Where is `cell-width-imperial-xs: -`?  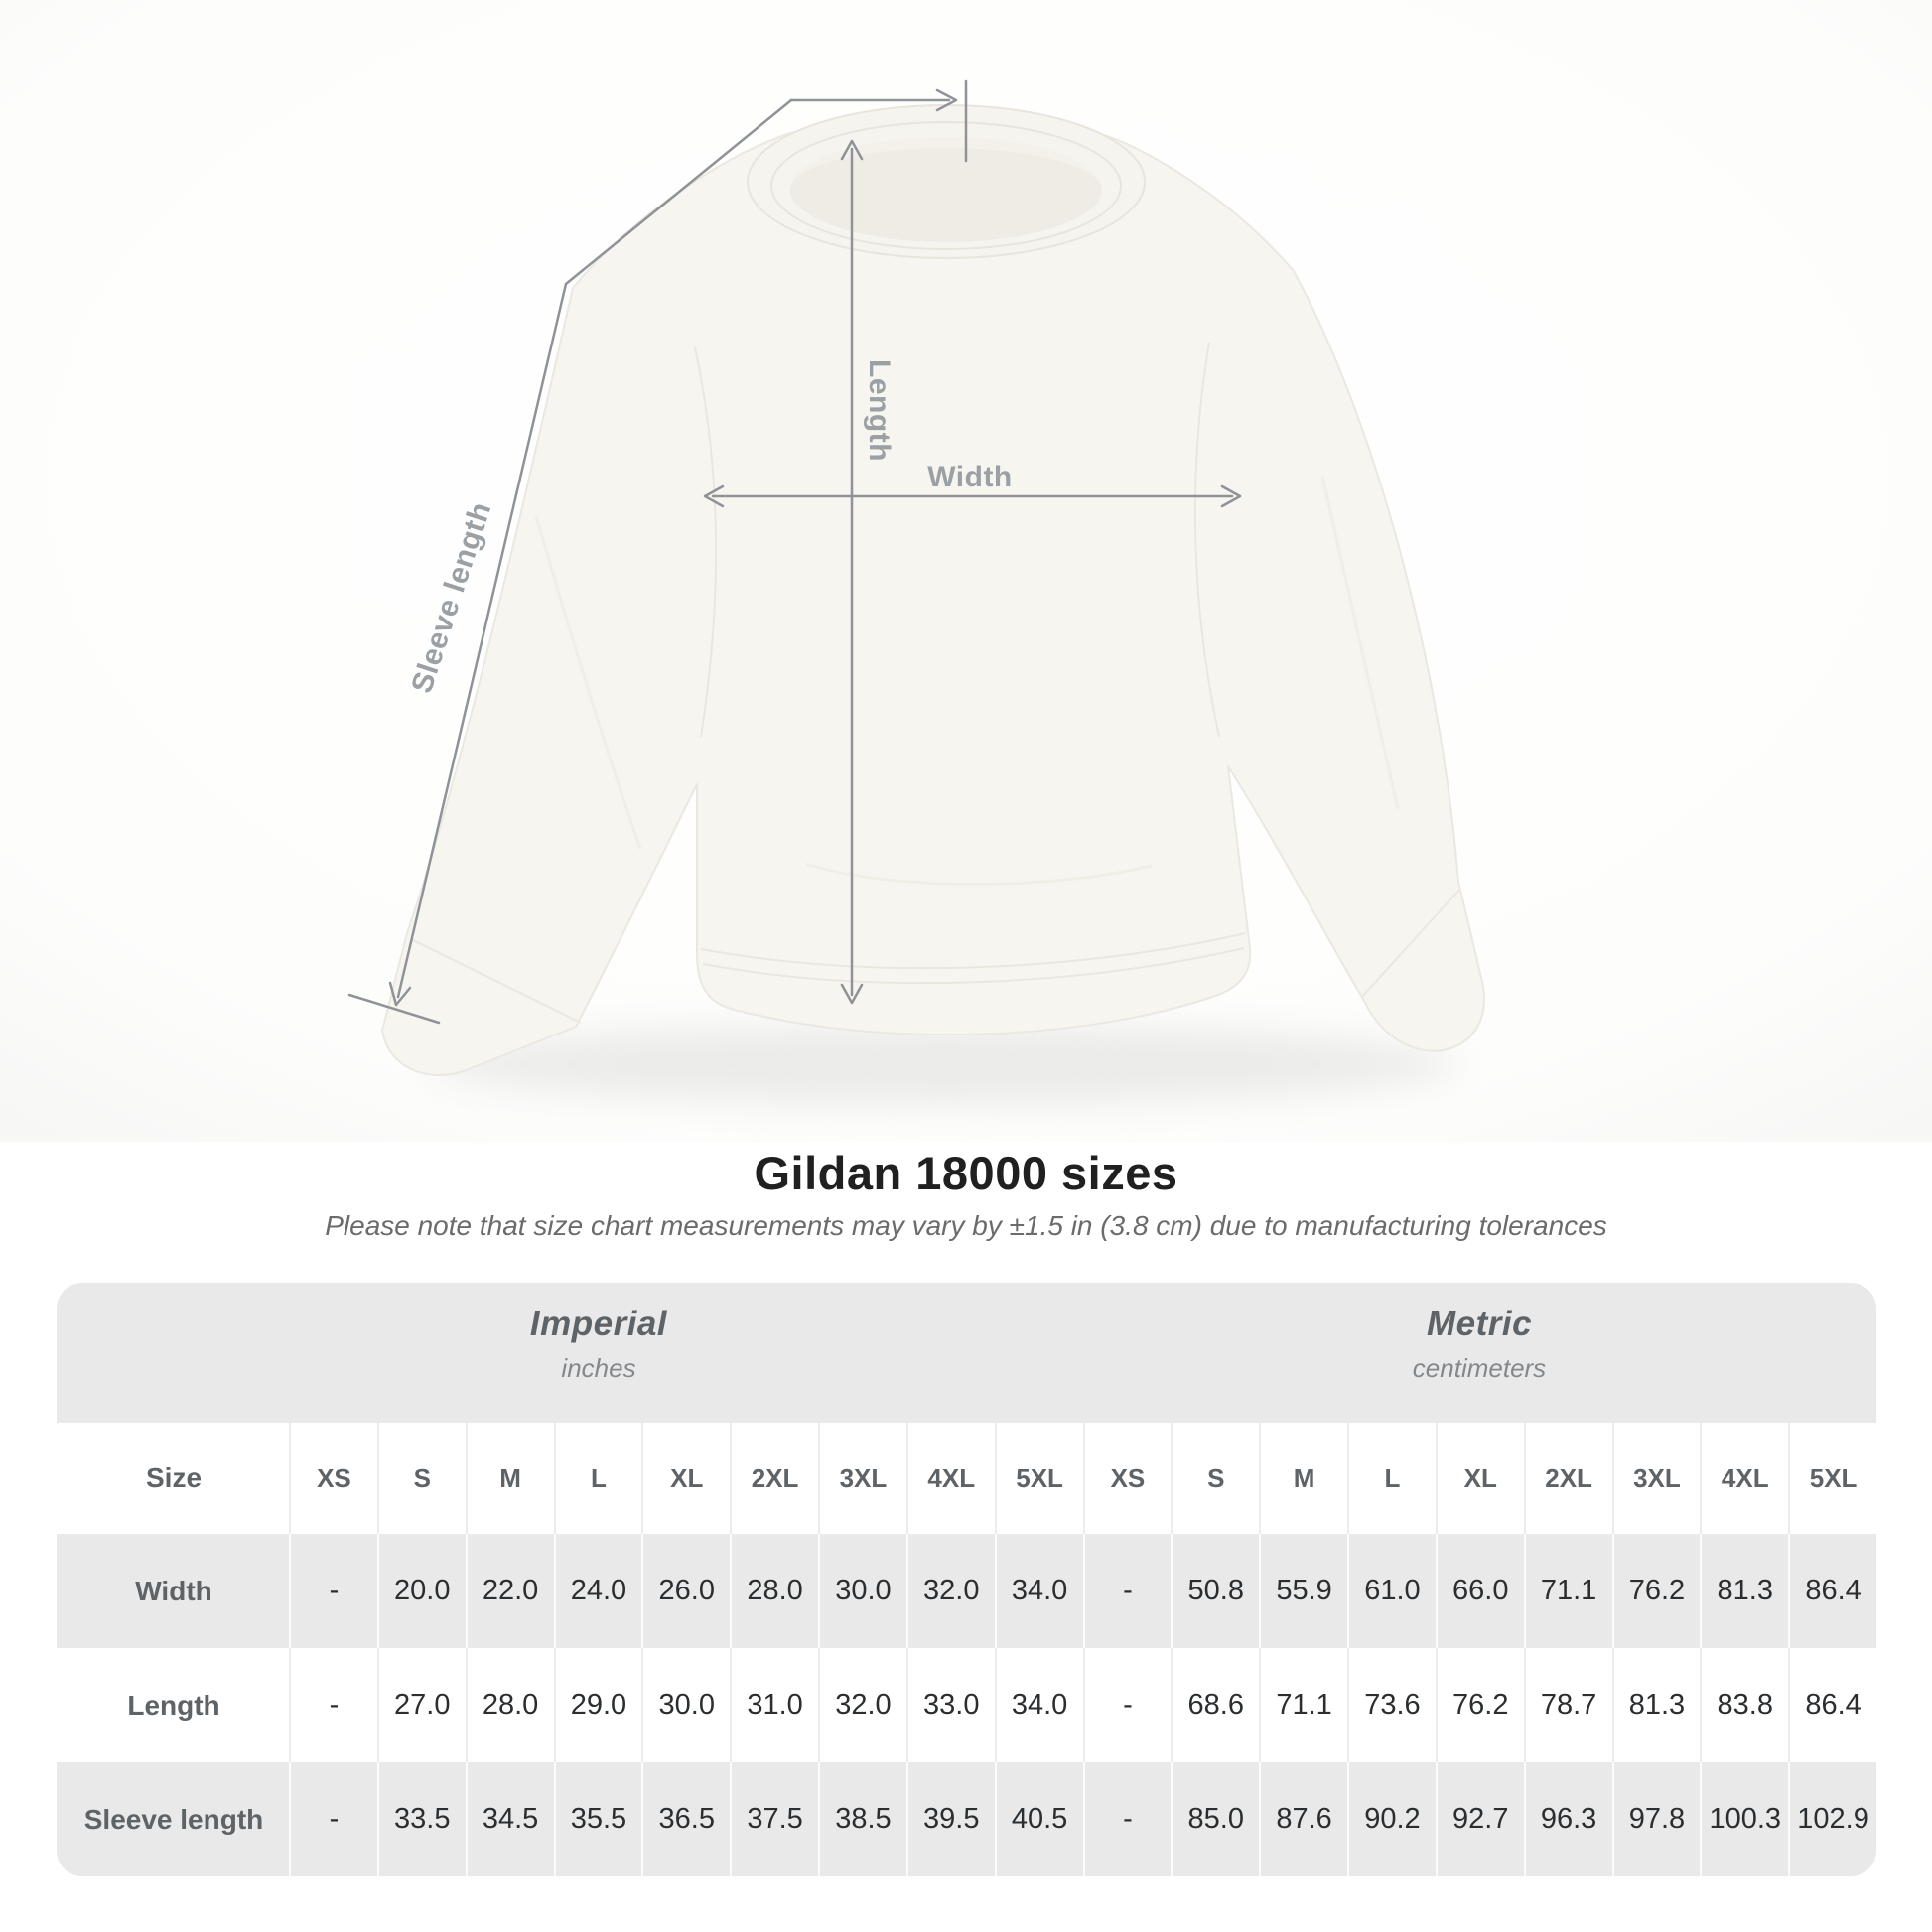 cell-width-imperial-xs: - is located at coordinates (333, 1591).